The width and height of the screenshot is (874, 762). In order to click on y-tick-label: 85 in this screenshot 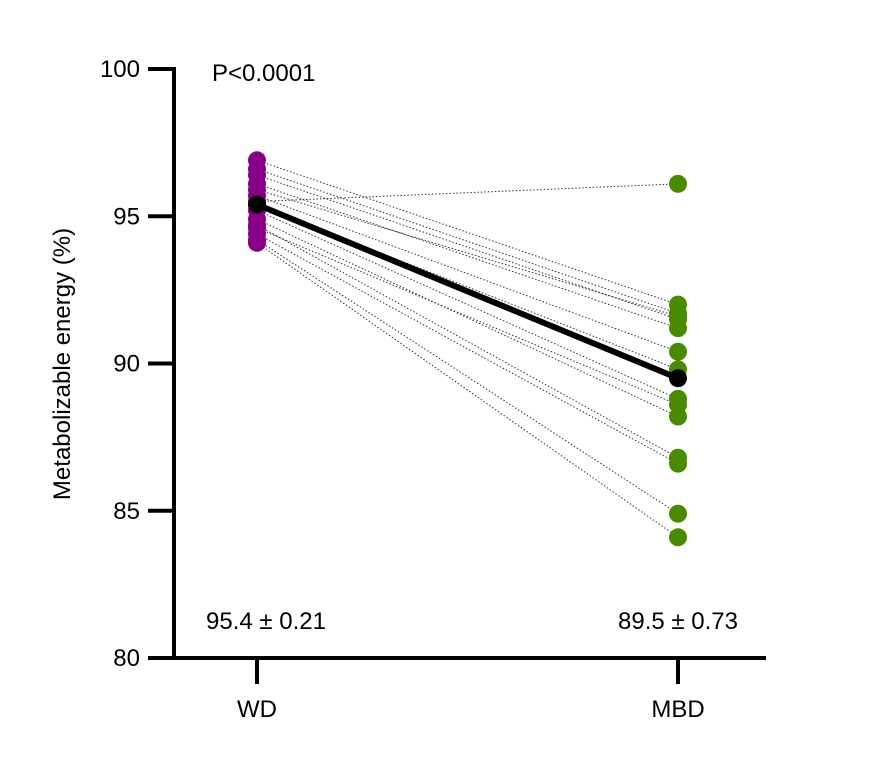, I will do `click(126, 511)`.